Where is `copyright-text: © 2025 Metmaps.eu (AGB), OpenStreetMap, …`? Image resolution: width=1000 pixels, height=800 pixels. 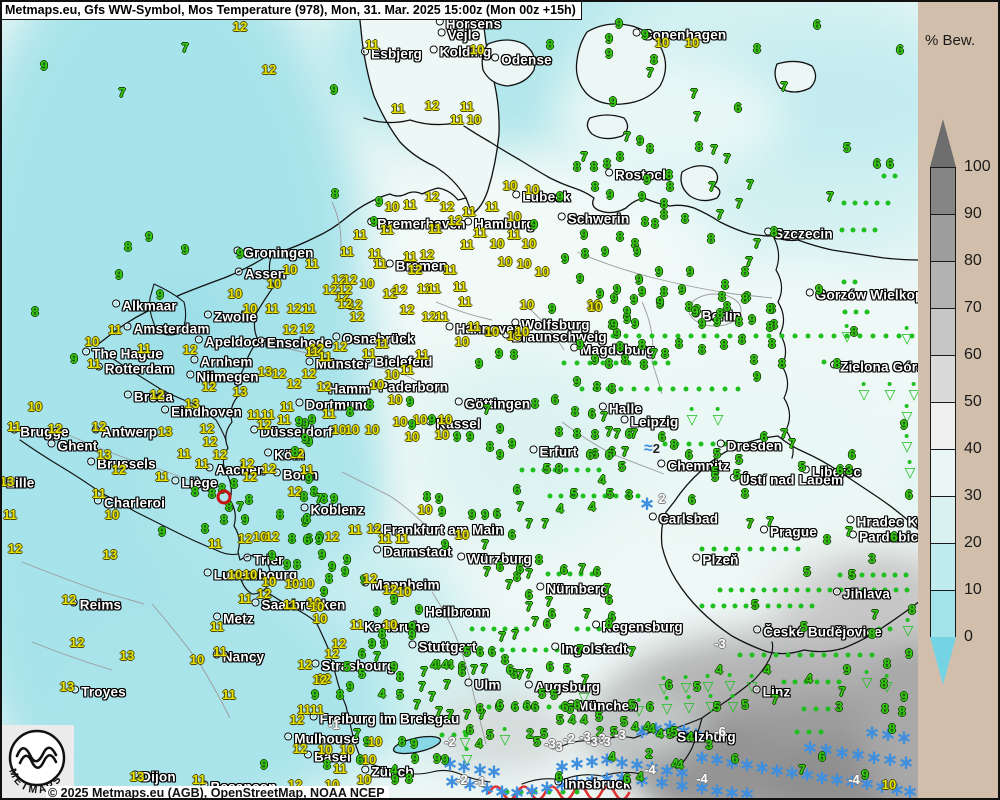
copyright-text: © 2025 Metmaps.eu (AGB), OpenStreetMap, … is located at coordinates (217, 792).